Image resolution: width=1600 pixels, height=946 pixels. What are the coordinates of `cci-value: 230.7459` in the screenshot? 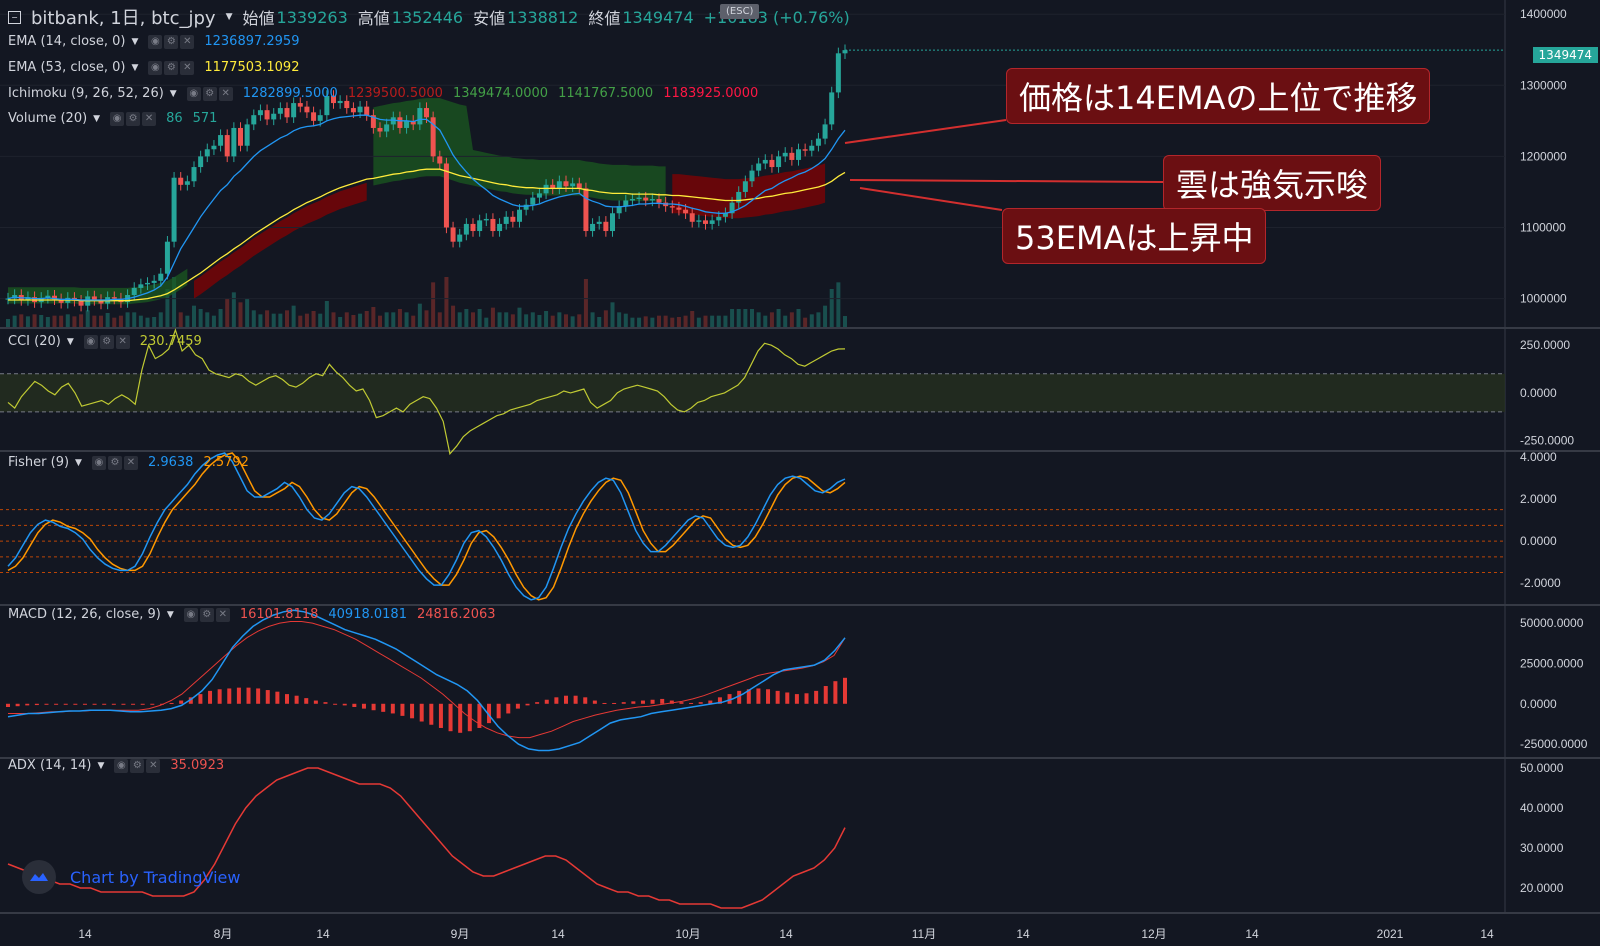 It's located at (170, 341).